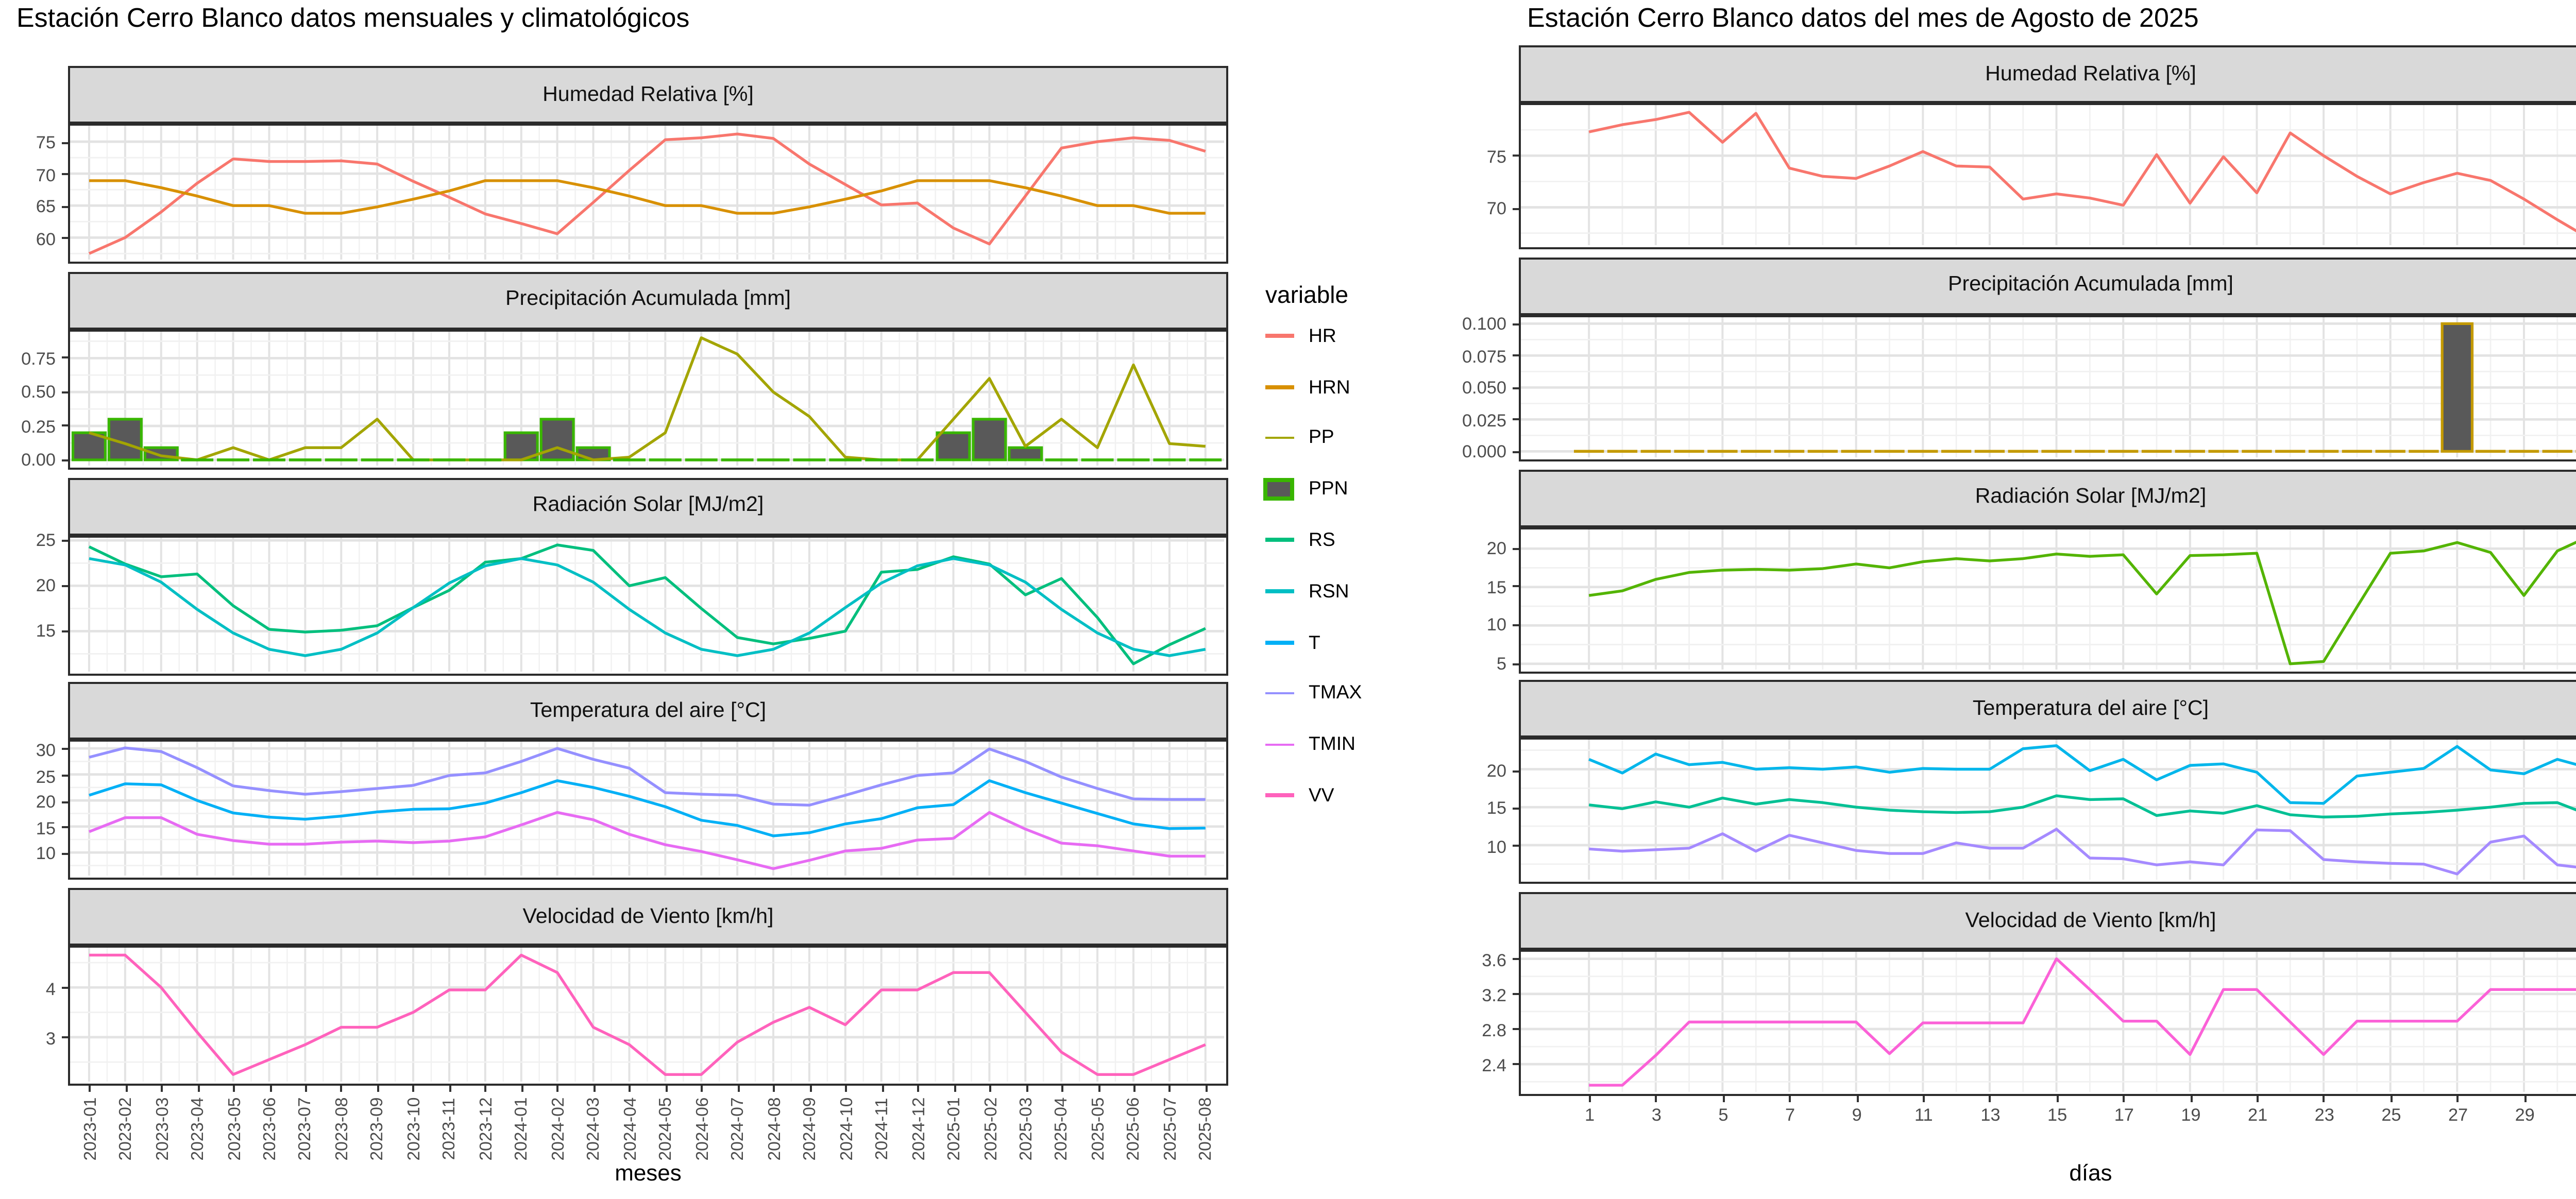 The height and width of the screenshot is (1199, 2576). What do you see at coordinates (1857, 1114) in the screenshot?
I see `x-tick-label: 9` at bounding box center [1857, 1114].